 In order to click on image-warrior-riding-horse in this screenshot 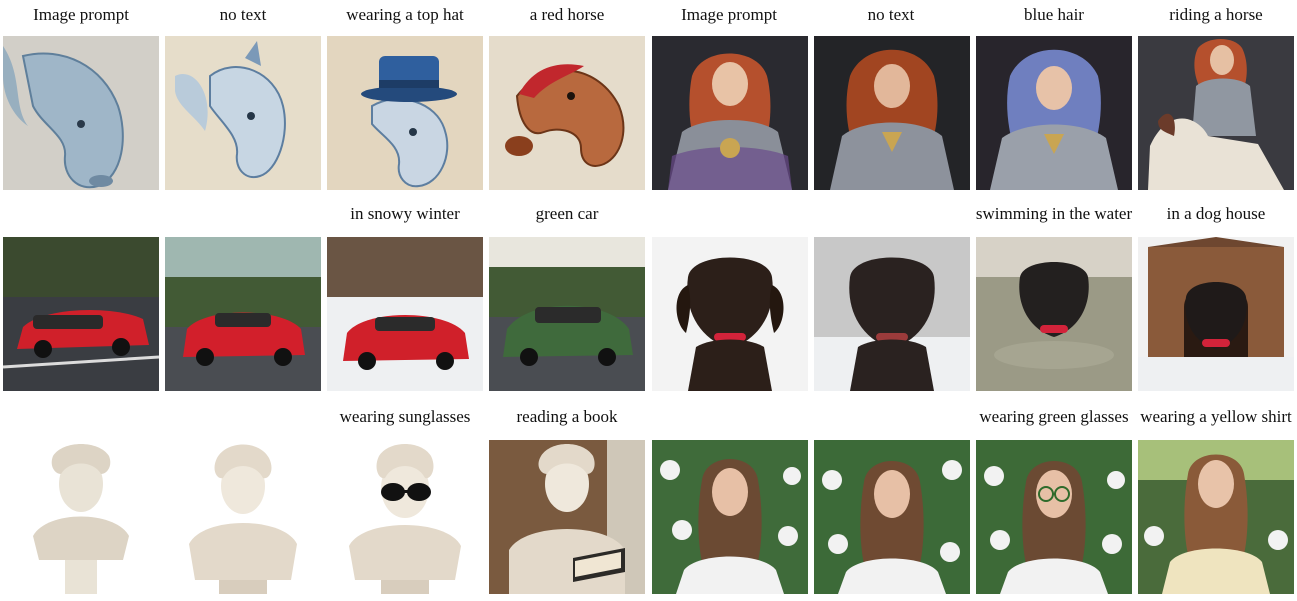, I will do `click(1216, 113)`.